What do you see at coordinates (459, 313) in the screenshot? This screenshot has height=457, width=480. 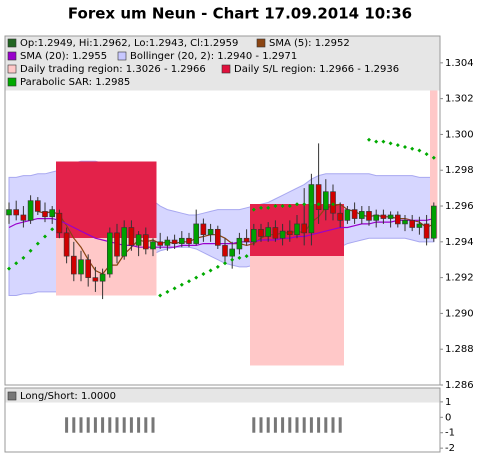 I see `y-tick-label: 1.290` at bounding box center [459, 313].